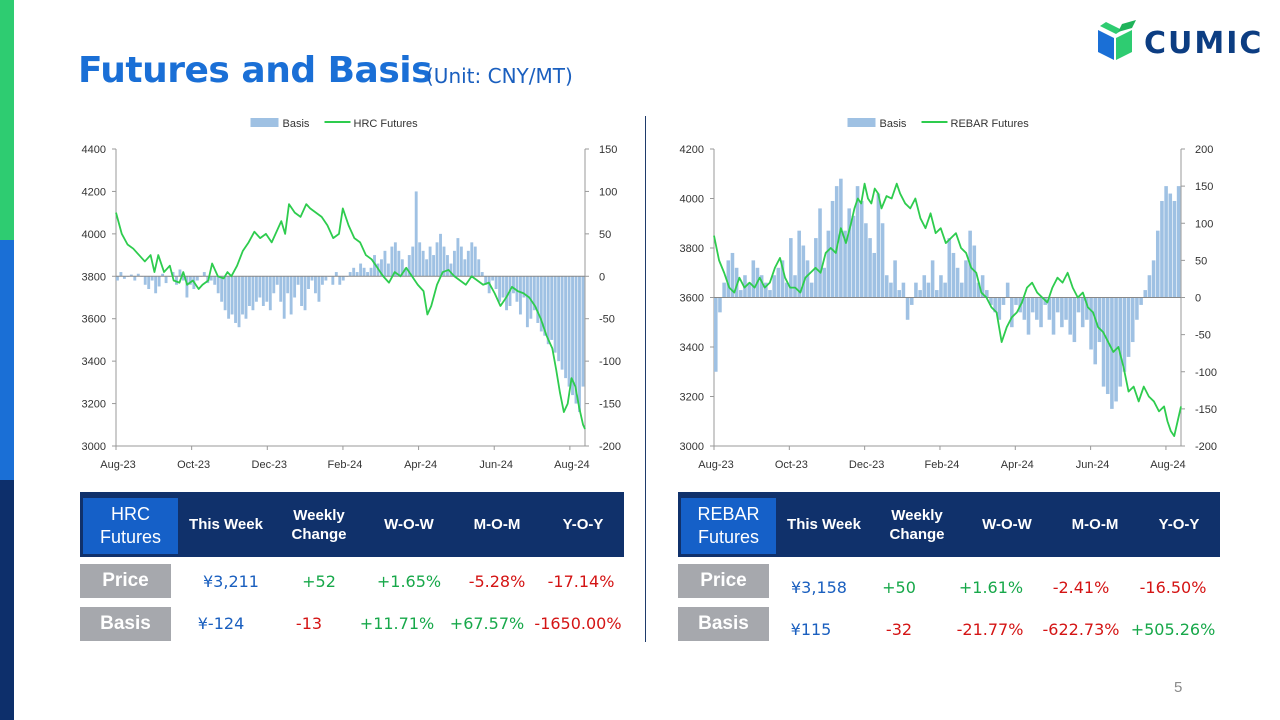 Image resolution: width=1280 pixels, height=720 pixels. Describe the element at coordinates (94, 150) in the screenshot. I see `y-left-tick-label: 4400` at that location.